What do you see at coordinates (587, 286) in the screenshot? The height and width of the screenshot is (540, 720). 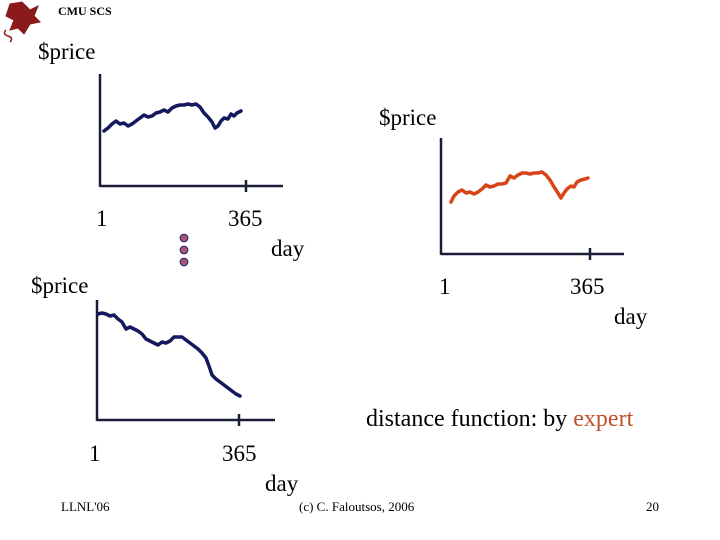 I see `chart-2-xtick-end: 365` at bounding box center [587, 286].